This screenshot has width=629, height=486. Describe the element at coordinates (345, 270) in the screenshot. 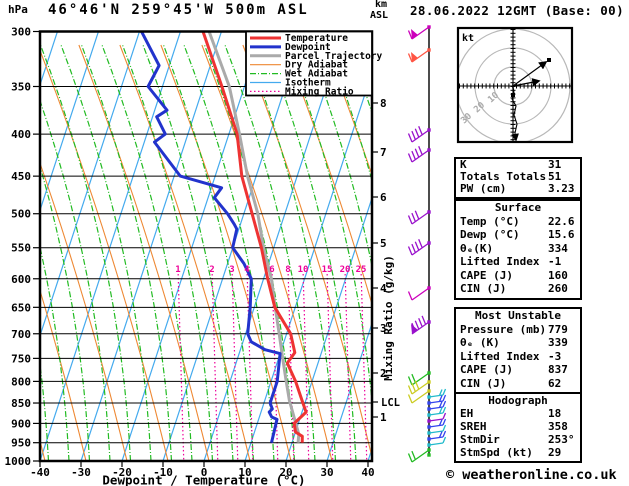

I see `mixing-ratio-label: 20` at that location.